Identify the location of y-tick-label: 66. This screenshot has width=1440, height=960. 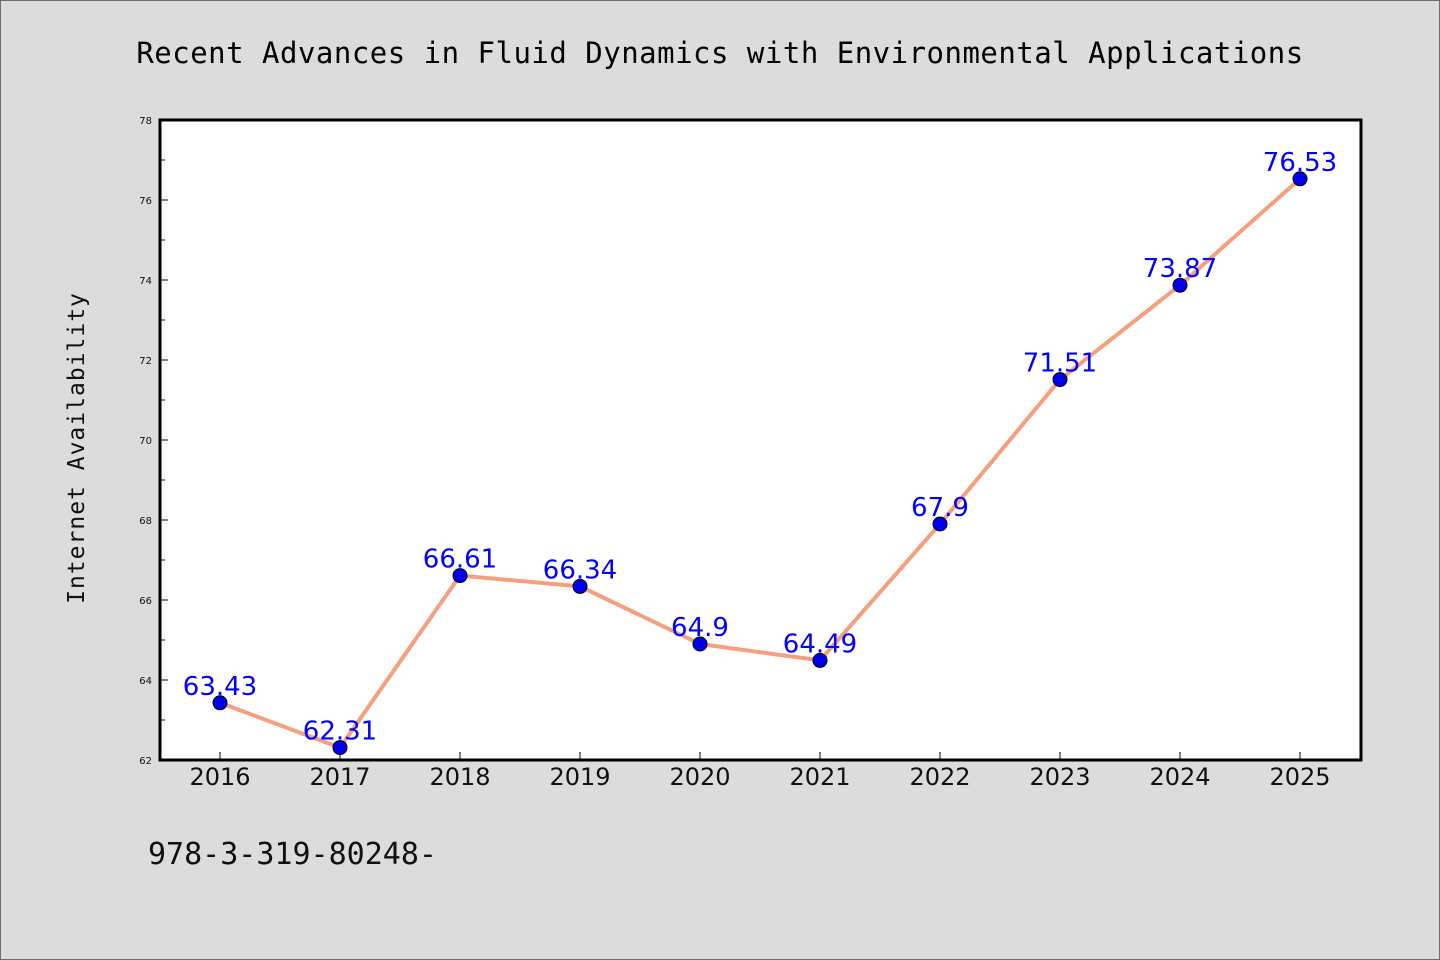
(145, 601).